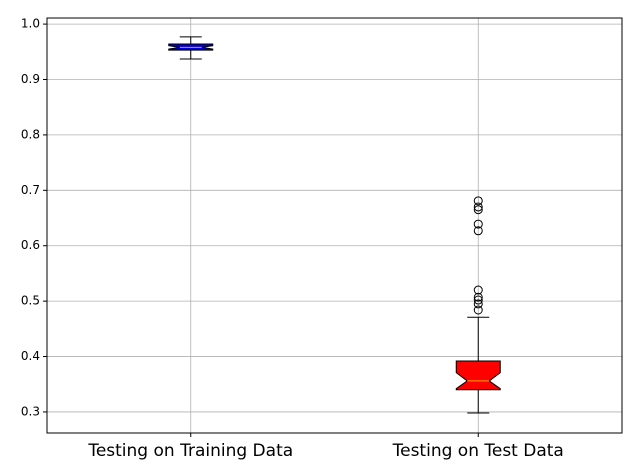  What do you see at coordinates (30, 301) in the screenshot?
I see `y-tick-label: 0.5` at bounding box center [30, 301].